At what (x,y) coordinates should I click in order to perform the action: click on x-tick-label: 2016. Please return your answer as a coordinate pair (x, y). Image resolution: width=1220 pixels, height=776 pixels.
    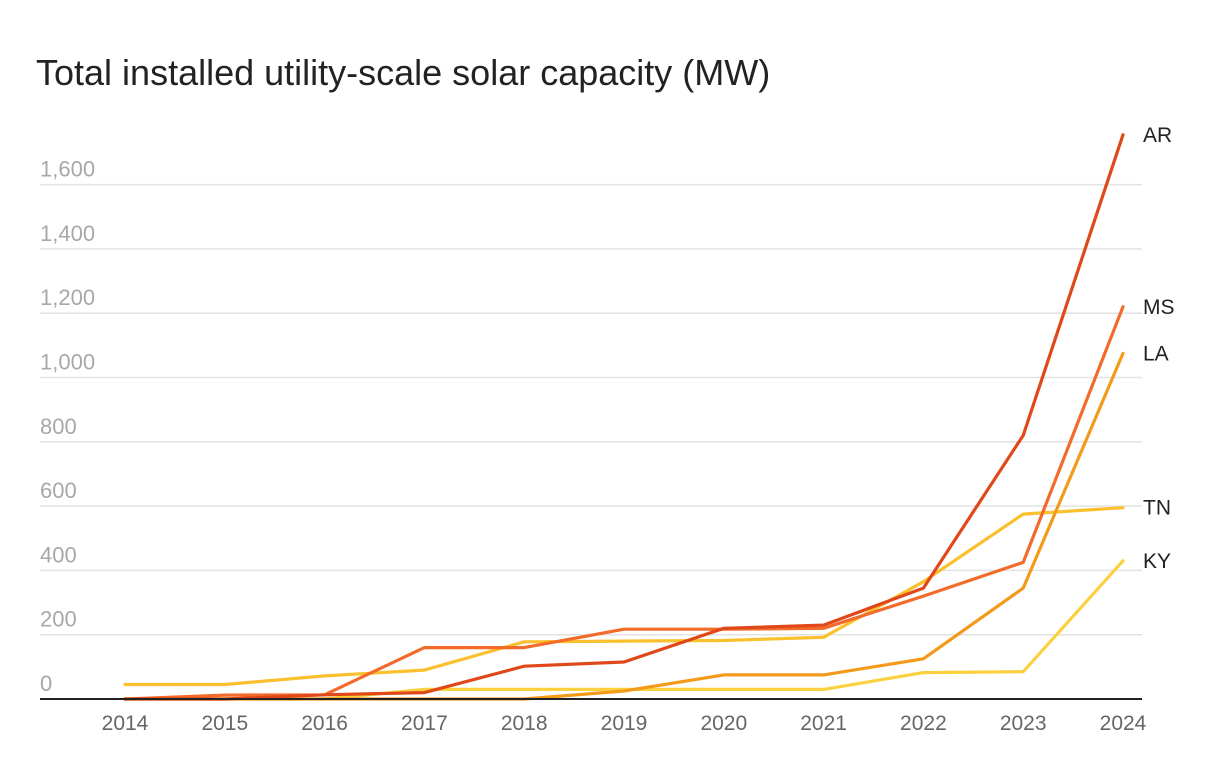
    Looking at the image, I should click on (324, 723).